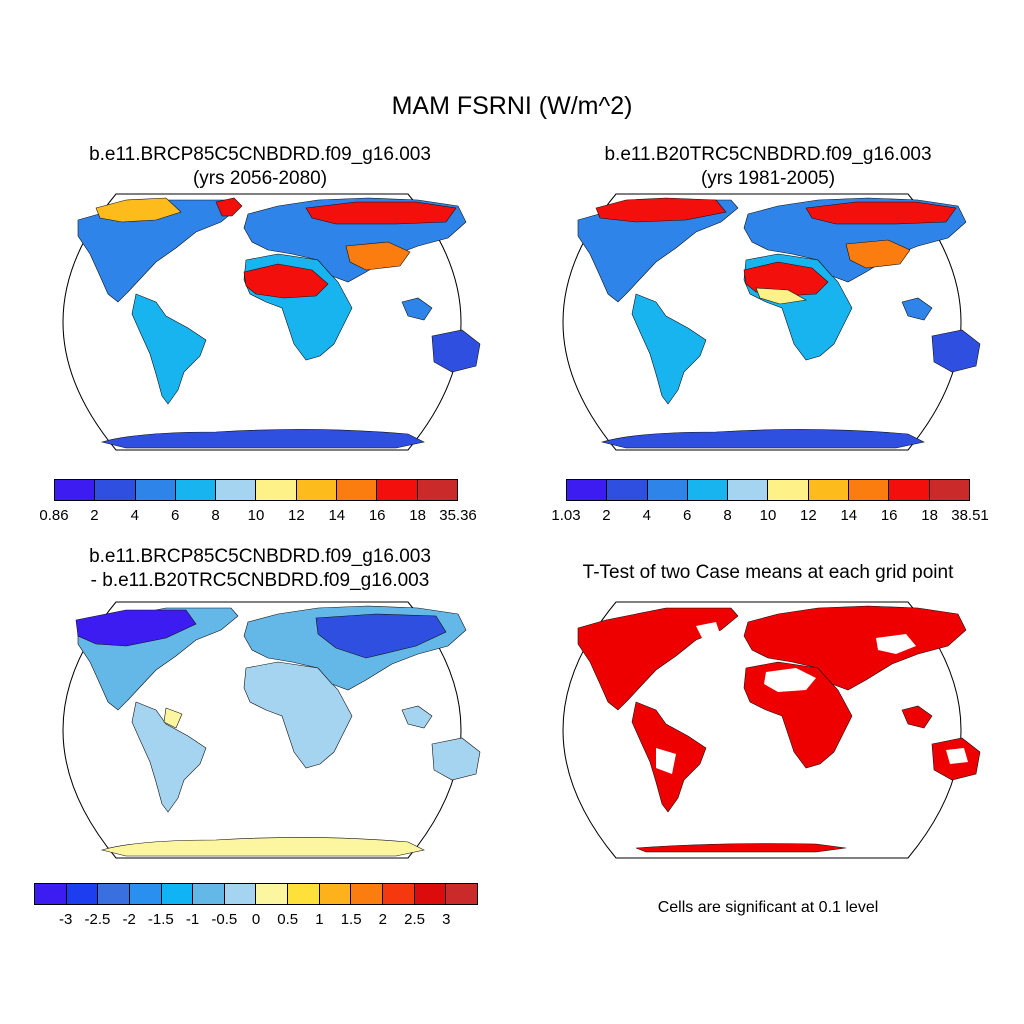 The height and width of the screenshot is (1024, 1024). Describe the element at coordinates (94, 515) in the screenshot. I see `colorbar-case1-tick-label: 2` at that location.